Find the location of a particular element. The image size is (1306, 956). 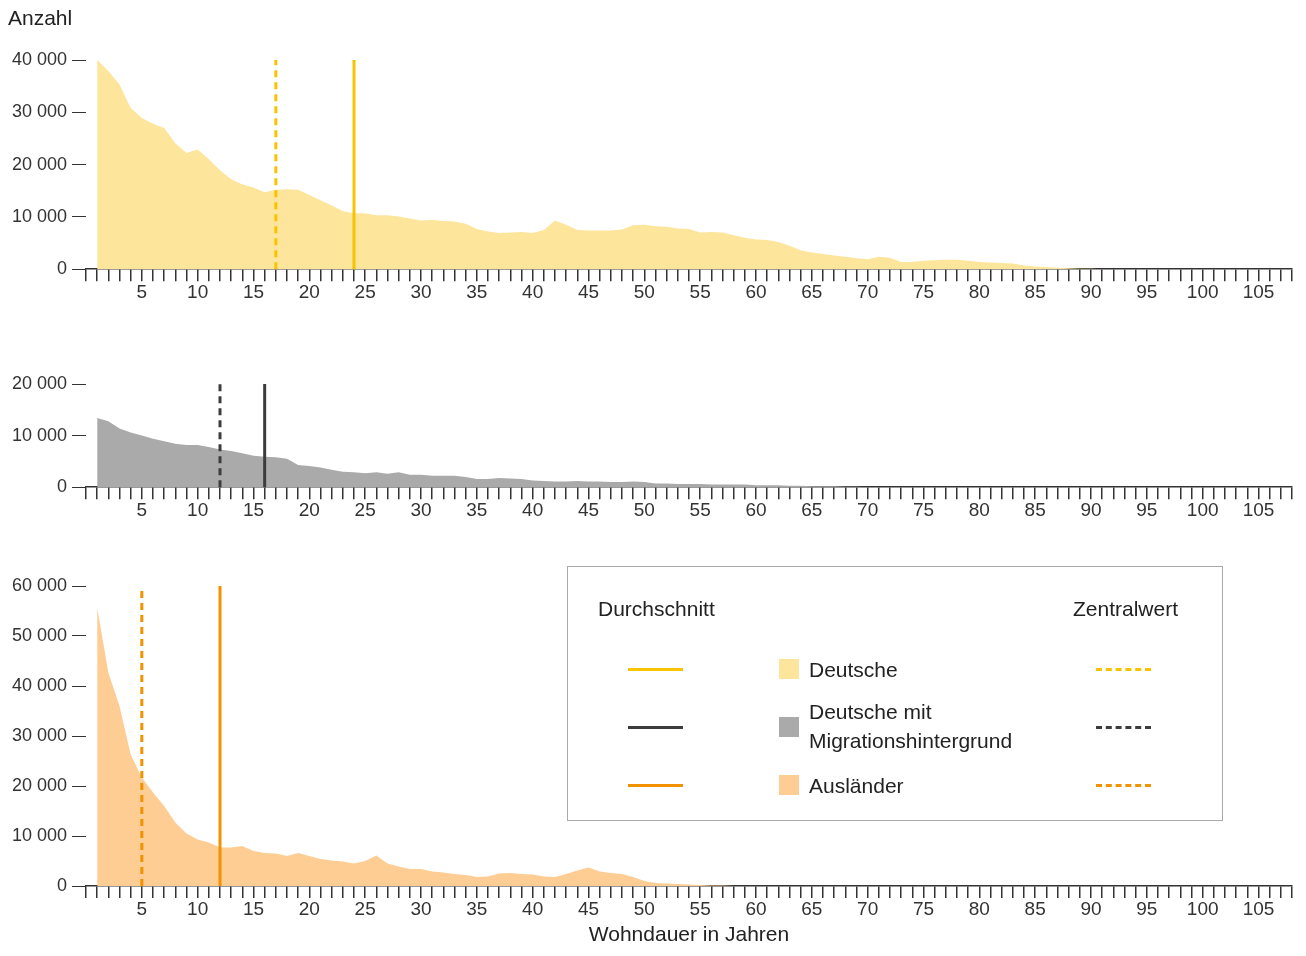

annotation: Zentralwert is located at coordinates (1125, 609).